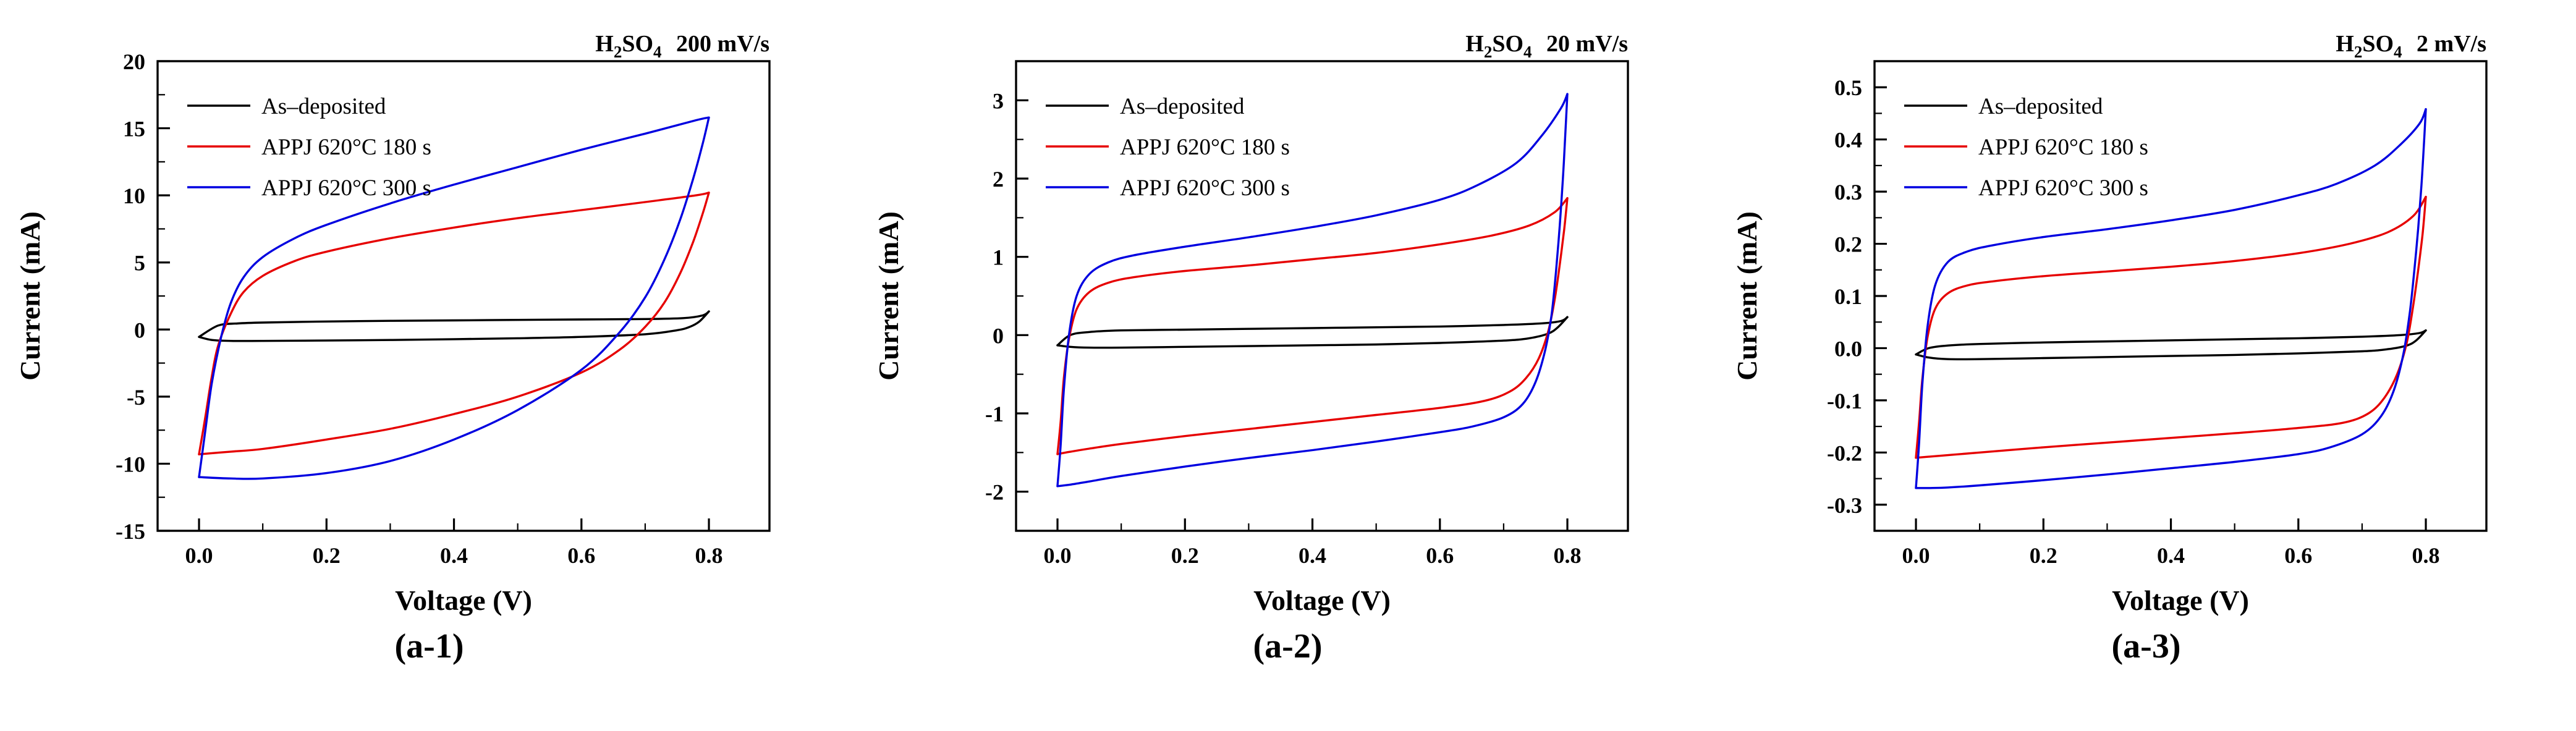  Describe the element at coordinates (1546, 46) in the screenshot. I see `chart-title: H2SO4 20 mV/s` at that location.